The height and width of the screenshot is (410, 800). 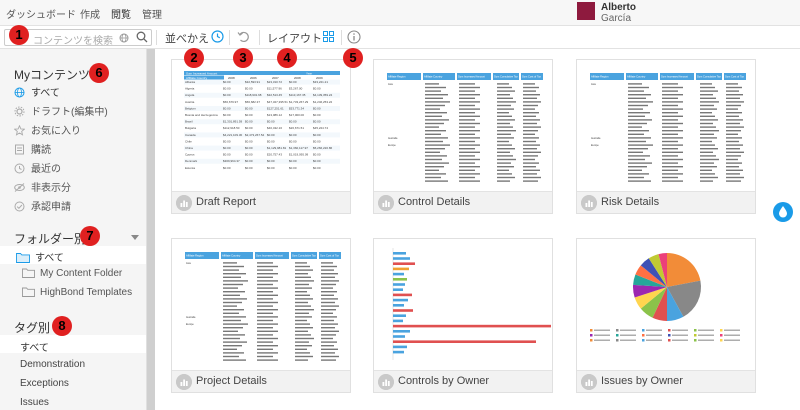 I want to click on thumb-row-stripe, so click(x=262, y=122).